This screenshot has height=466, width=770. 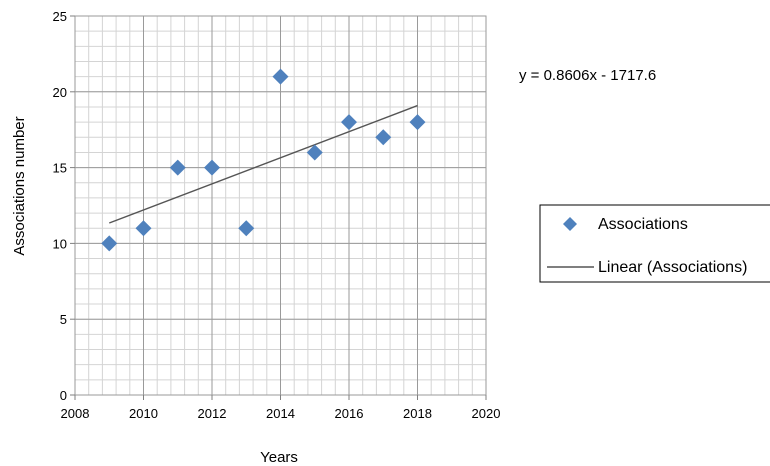 I want to click on y-tick-label: 20, so click(x=60, y=92).